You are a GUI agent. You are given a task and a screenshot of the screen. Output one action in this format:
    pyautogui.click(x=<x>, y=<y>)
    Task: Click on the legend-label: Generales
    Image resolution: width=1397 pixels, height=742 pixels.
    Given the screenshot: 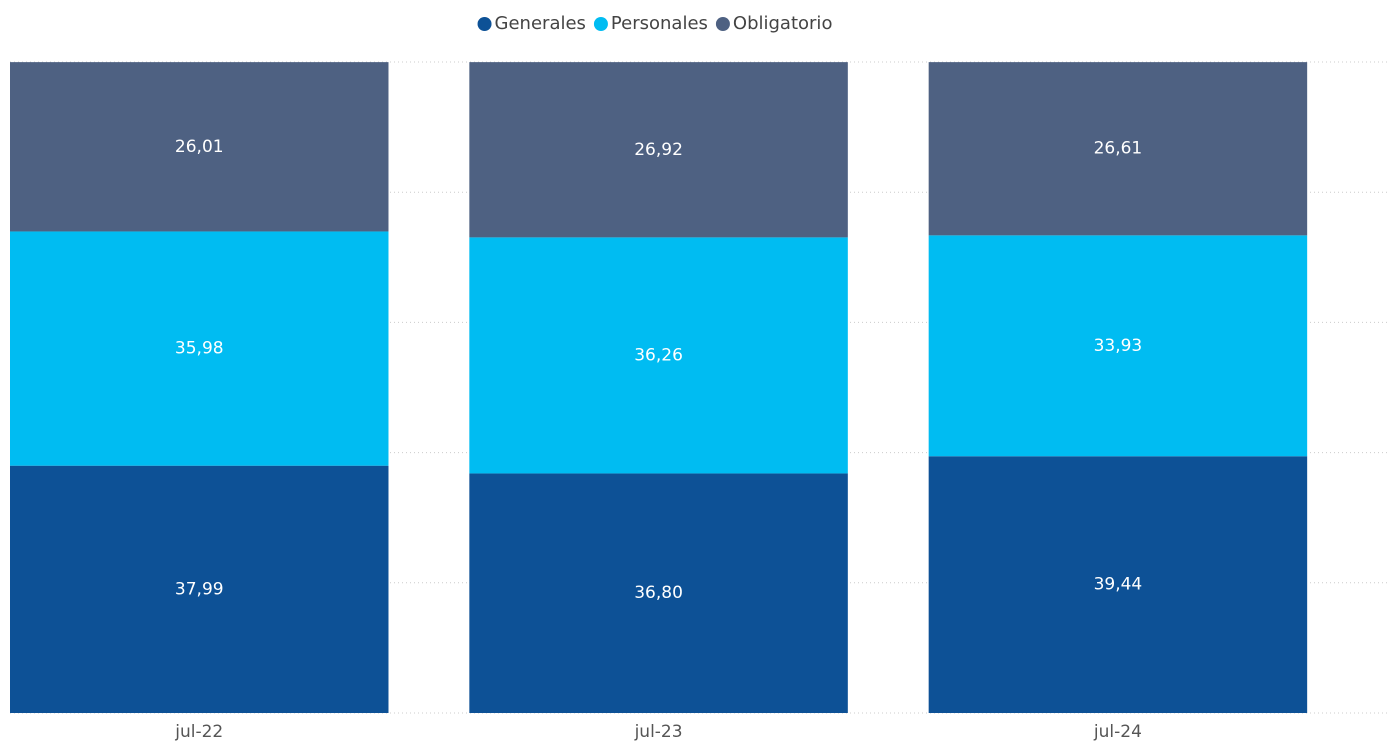 What is the action you would take?
    pyautogui.click(x=540, y=23)
    